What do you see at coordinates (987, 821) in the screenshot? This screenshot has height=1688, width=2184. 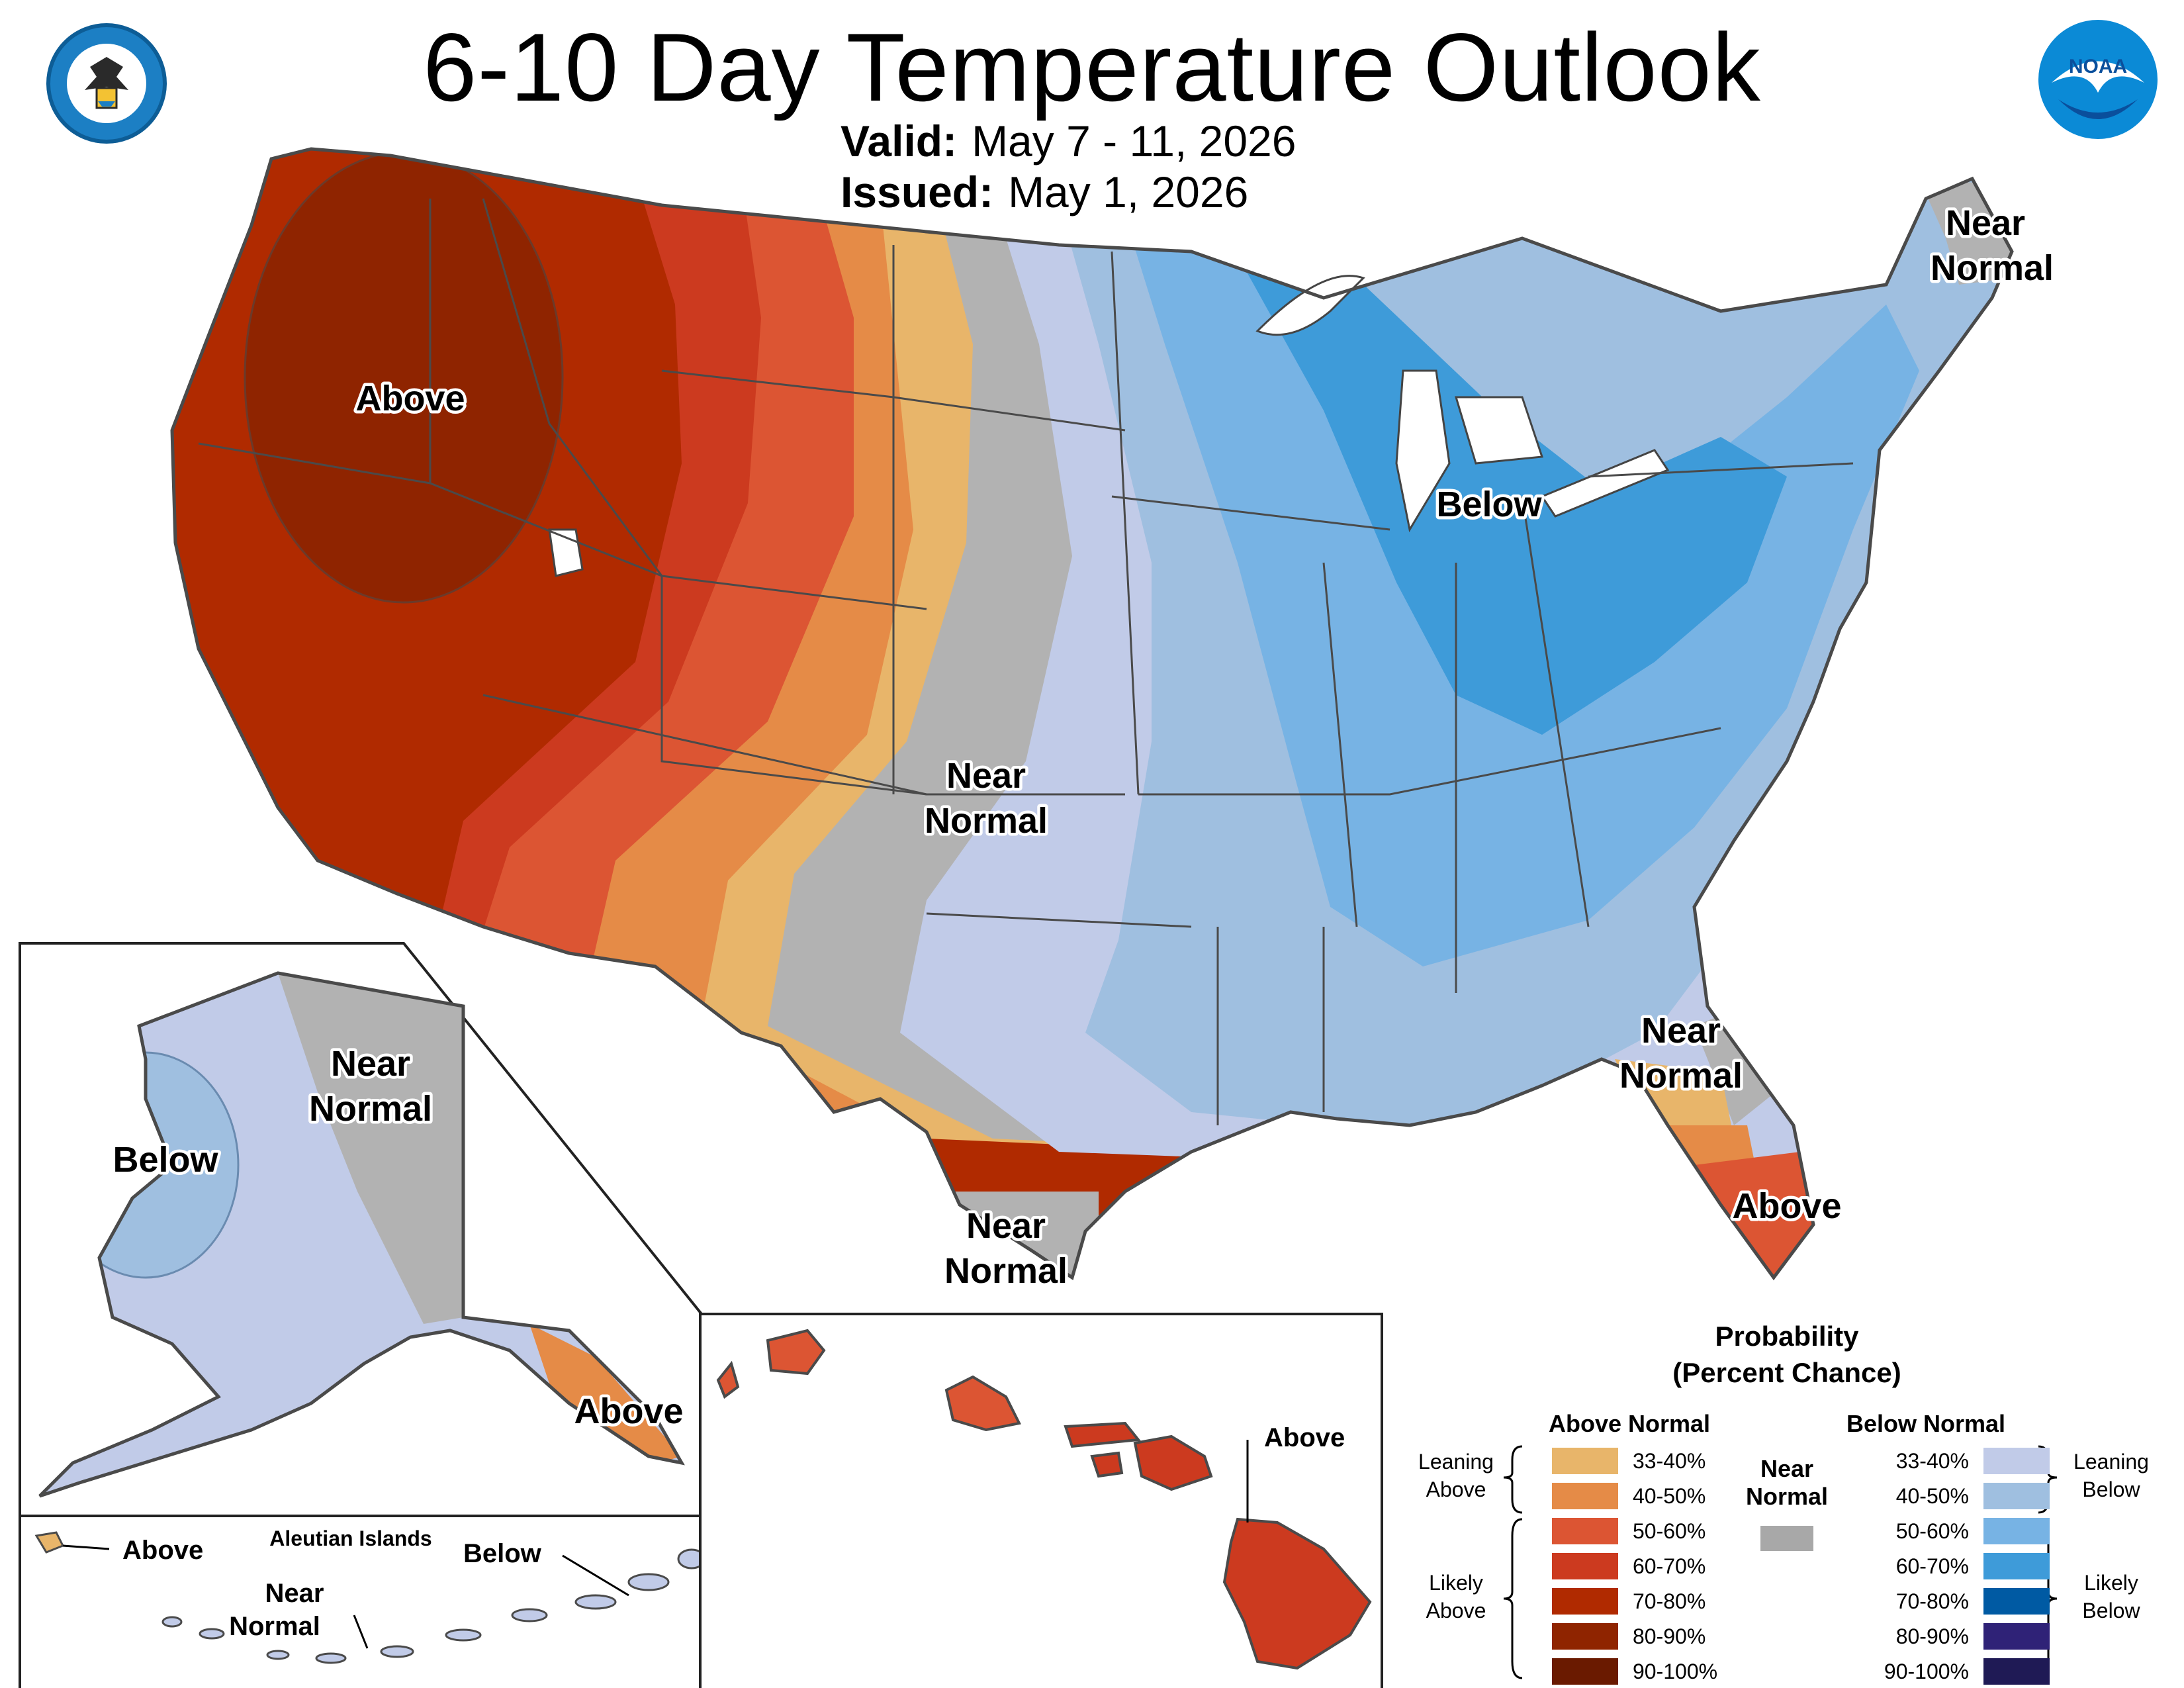 I see `plains-normal-label: Normal` at bounding box center [987, 821].